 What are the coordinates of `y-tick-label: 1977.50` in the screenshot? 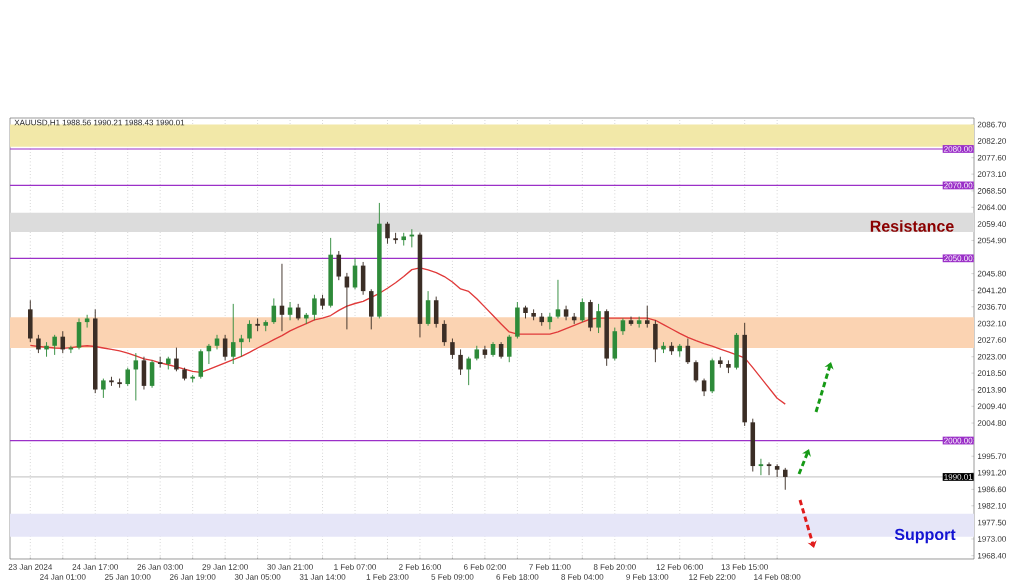 It's located at (991, 522).